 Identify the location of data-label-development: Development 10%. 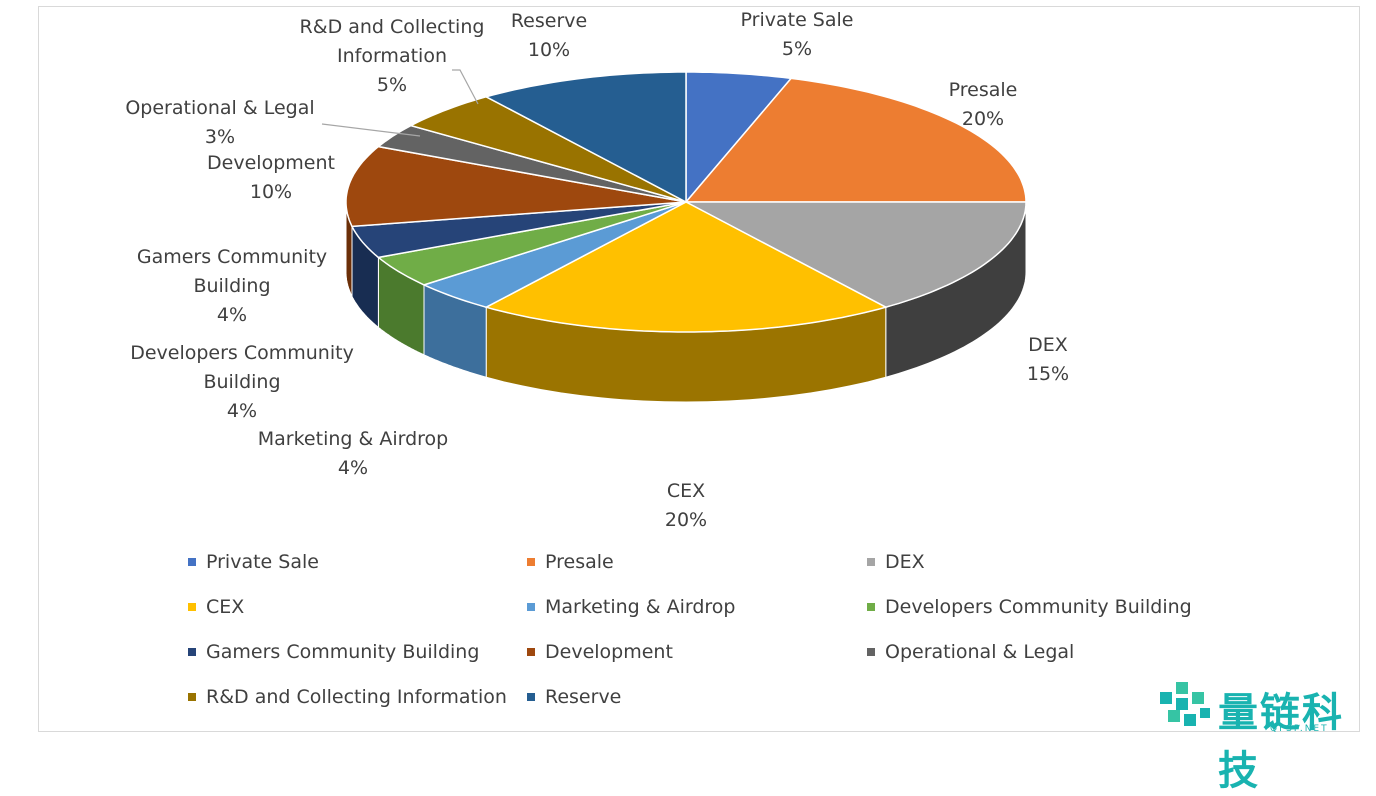
(271, 177).